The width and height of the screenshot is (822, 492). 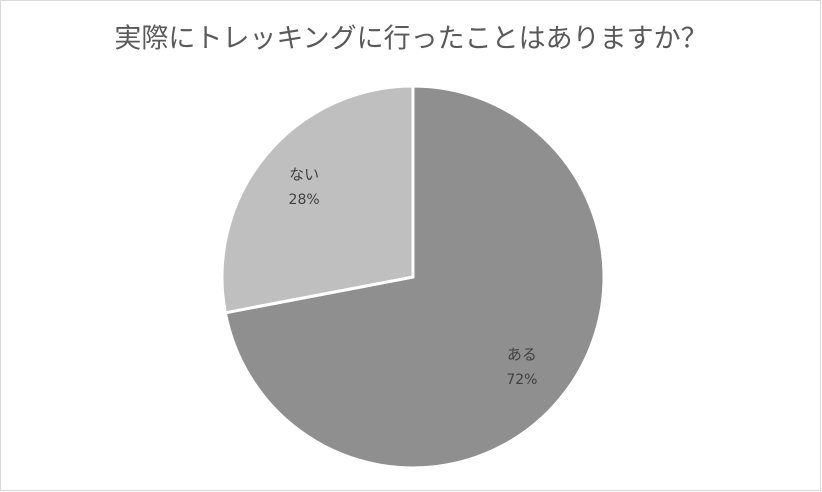 I want to click on slice-category-label: ない, so click(x=304, y=174).